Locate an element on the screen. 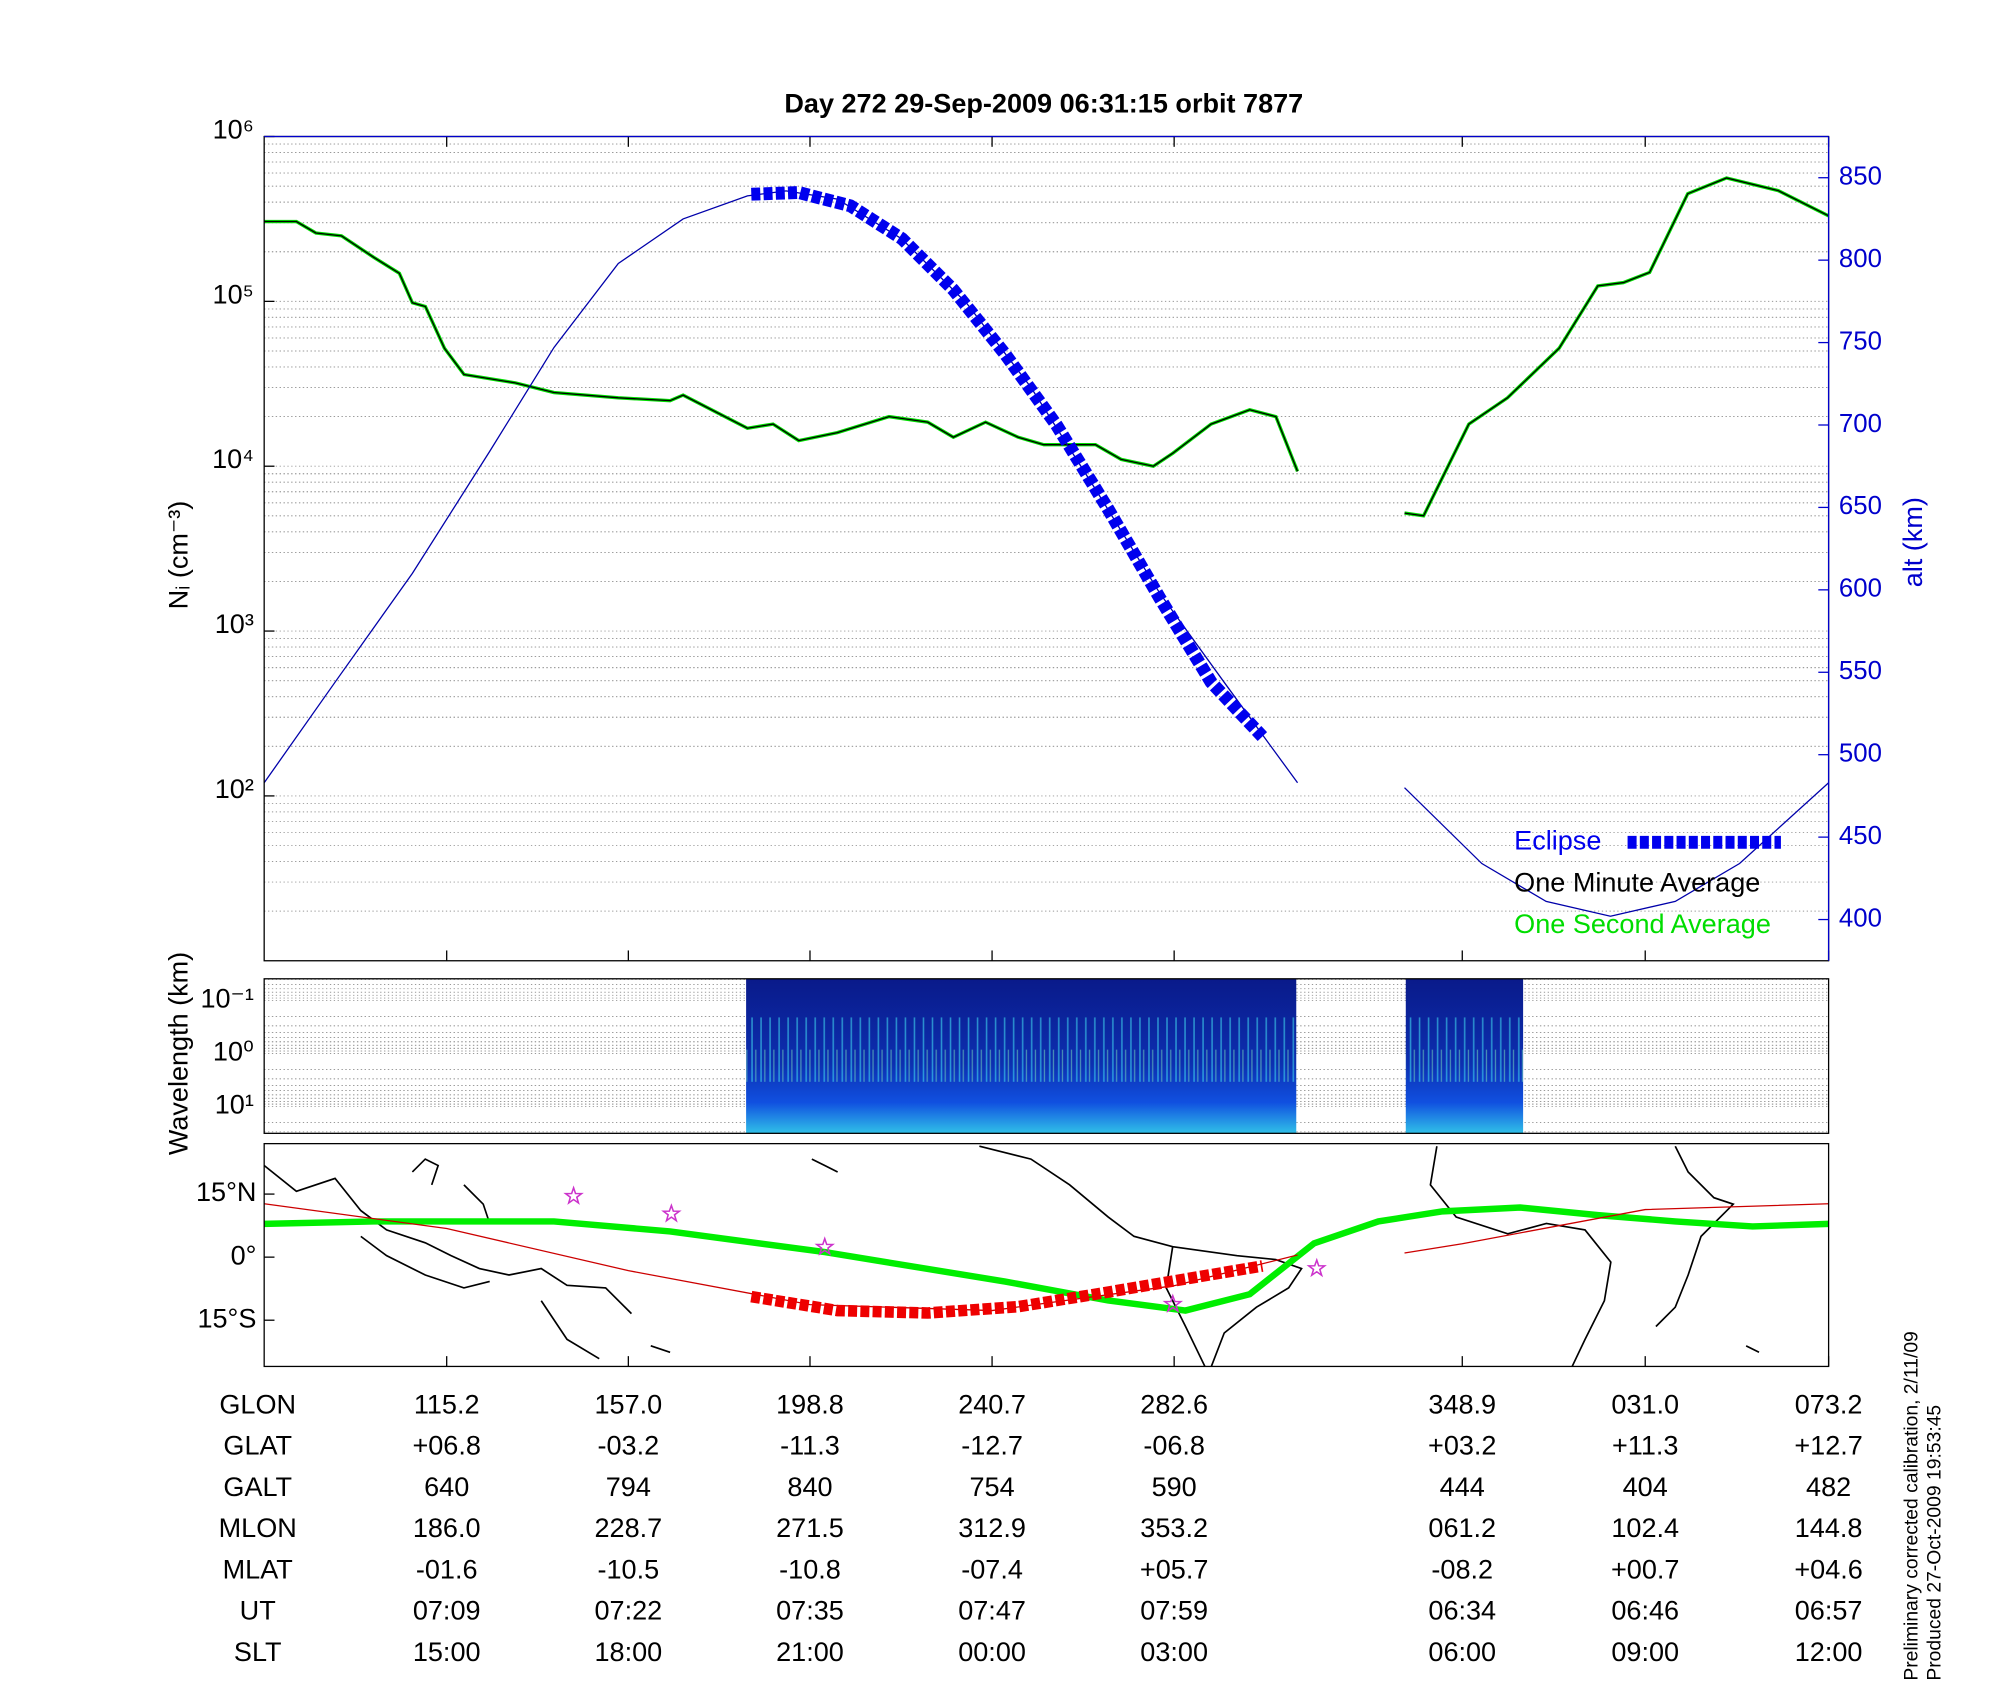 The width and height of the screenshot is (2000, 1700). table-cell: 15:00 is located at coordinates (447, 1652).